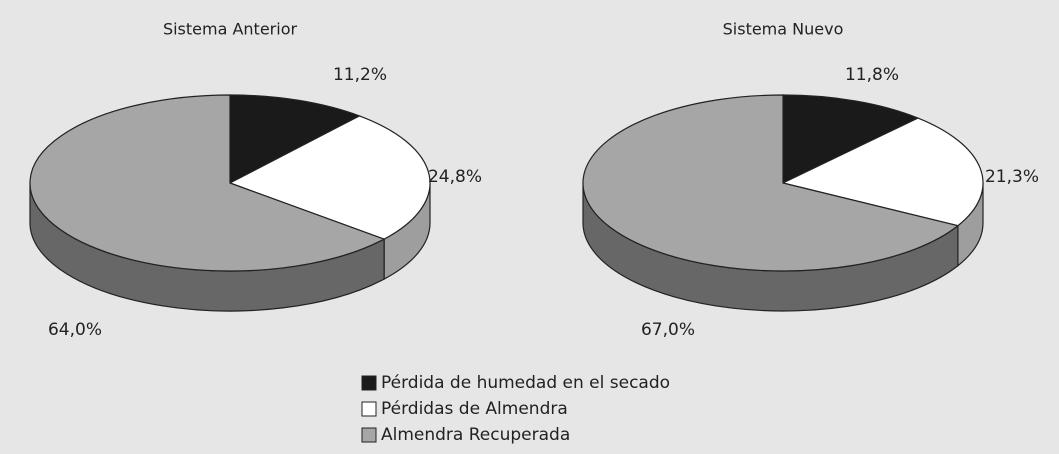 The height and width of the screenshot is (454, 1059). Describe the element at coordinates (75, 330) in the screenshot. I see `data-label: 64,0%` at that location.